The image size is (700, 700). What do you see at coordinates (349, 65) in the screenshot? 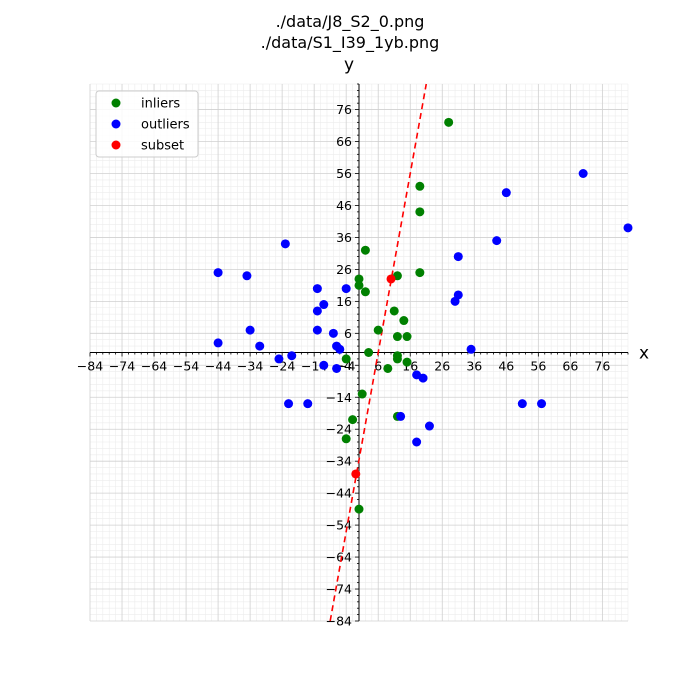
I see `y-axis-label: y` at bounding box center [349, 65].